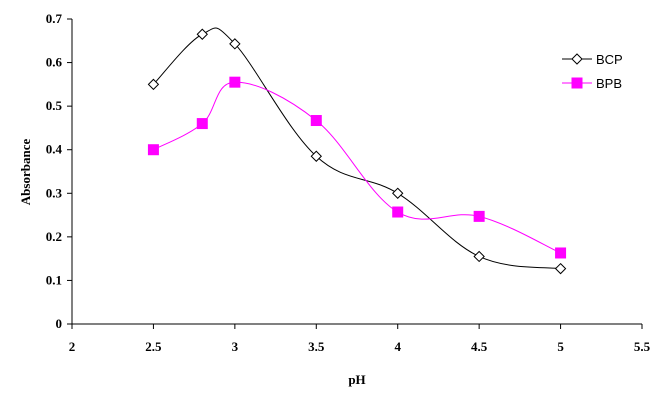 The height and width of the screenshot is (403, 659). What do you see at coordinates (592, 83) in the screenshot?
I see `legend-item-bpb: BPB` at bounding box center [592, 83].